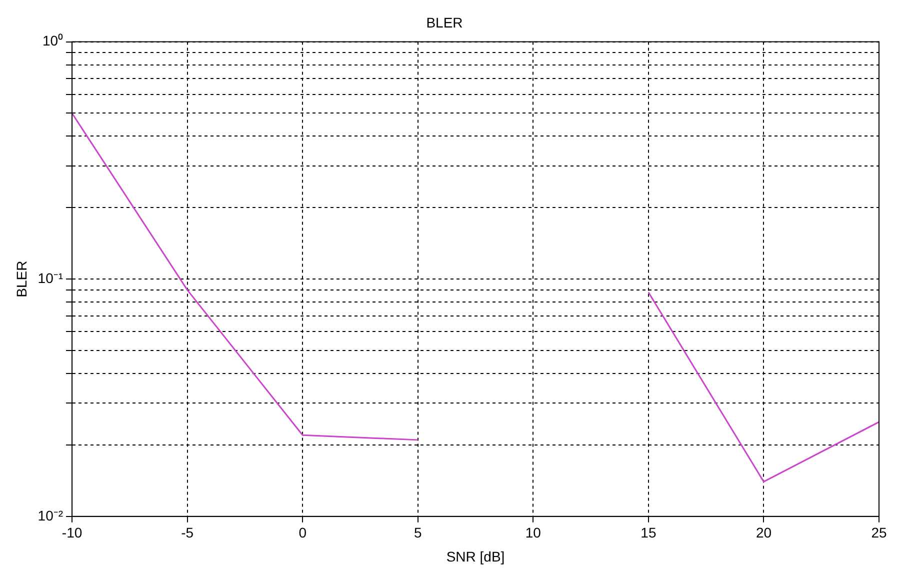  Describe the element at coordinates (475, 556) in the screenshot. I see `x-axis-title: SNR [dB]` at that location.